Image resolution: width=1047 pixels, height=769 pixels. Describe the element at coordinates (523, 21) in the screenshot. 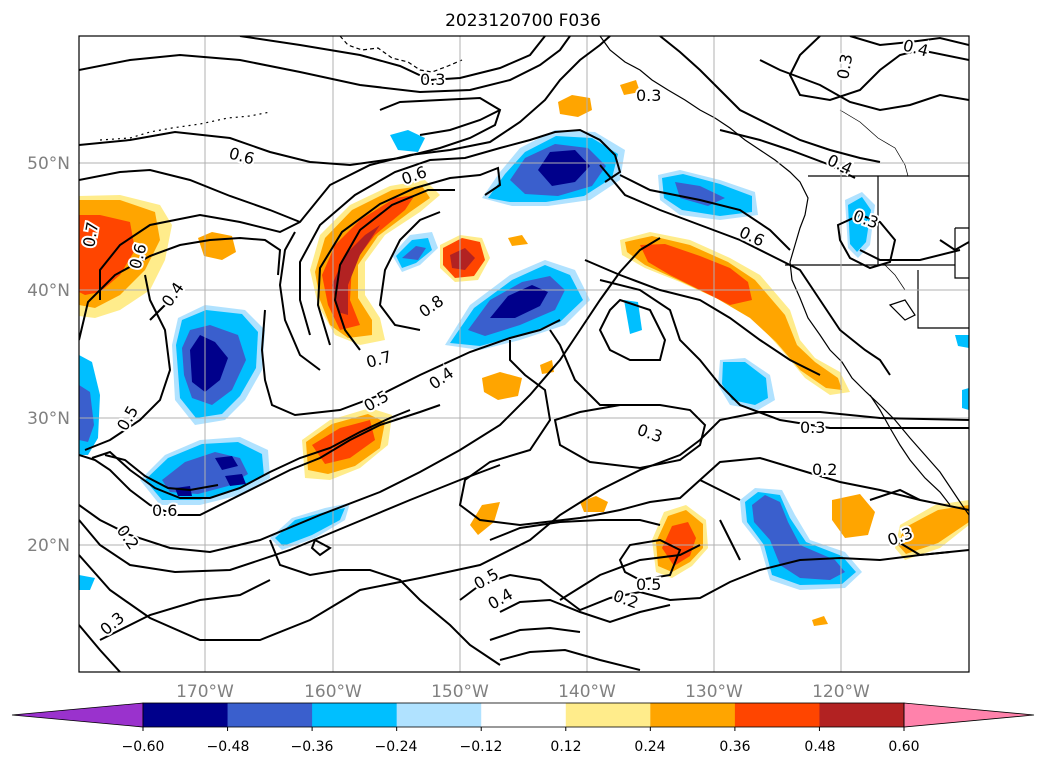

I see `map-title: 2023120700 F036` at that location.